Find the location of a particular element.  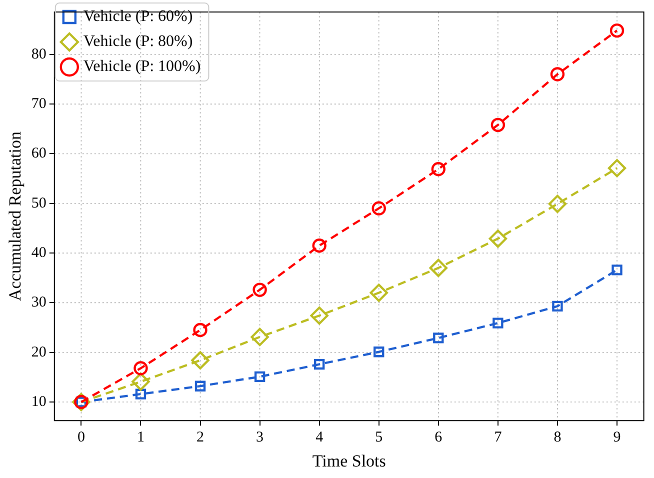

x-tick-label: 5 is located at coordinates (379, 438).